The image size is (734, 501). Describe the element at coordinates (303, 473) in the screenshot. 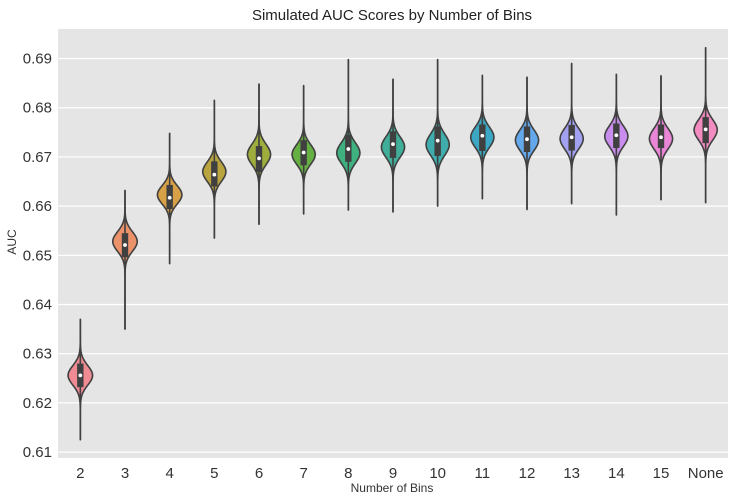

I see `x-tick-label: 7` at that location.